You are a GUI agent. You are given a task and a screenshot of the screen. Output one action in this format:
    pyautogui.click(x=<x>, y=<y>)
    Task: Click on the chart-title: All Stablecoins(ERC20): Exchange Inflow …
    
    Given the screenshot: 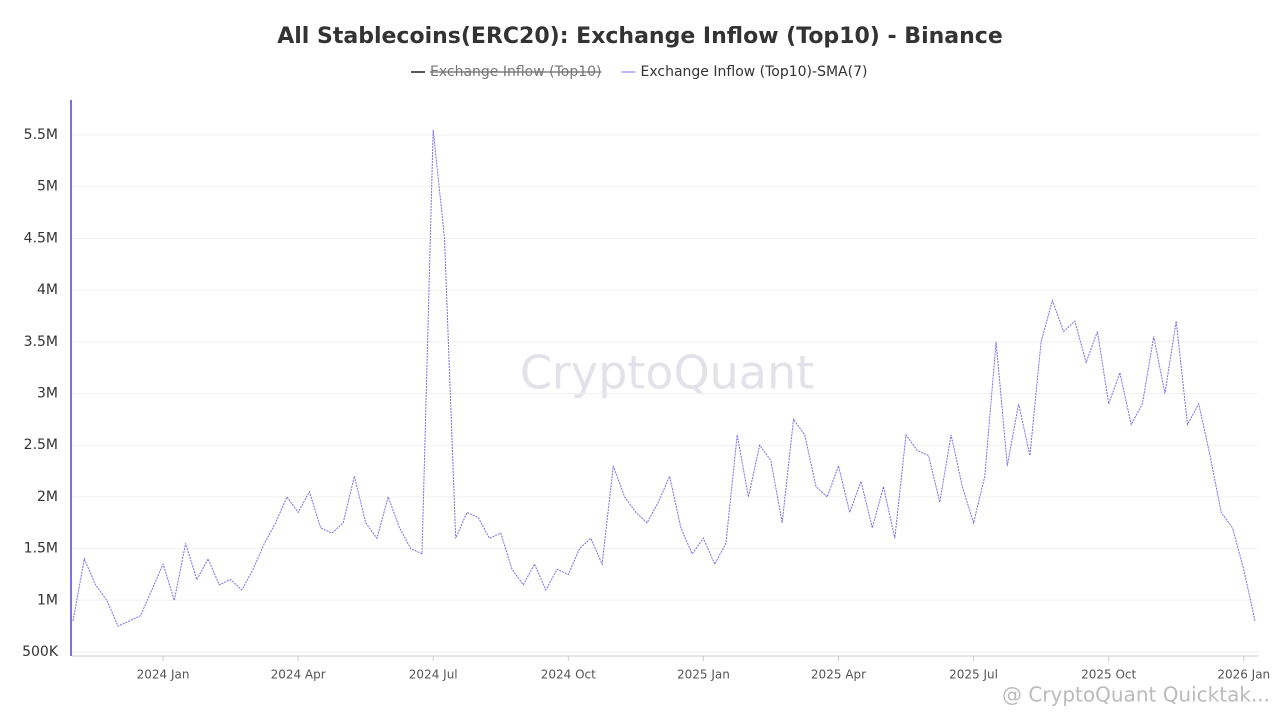 What is the action you would take?
    pyautogui.click(x=640, y=36)
    